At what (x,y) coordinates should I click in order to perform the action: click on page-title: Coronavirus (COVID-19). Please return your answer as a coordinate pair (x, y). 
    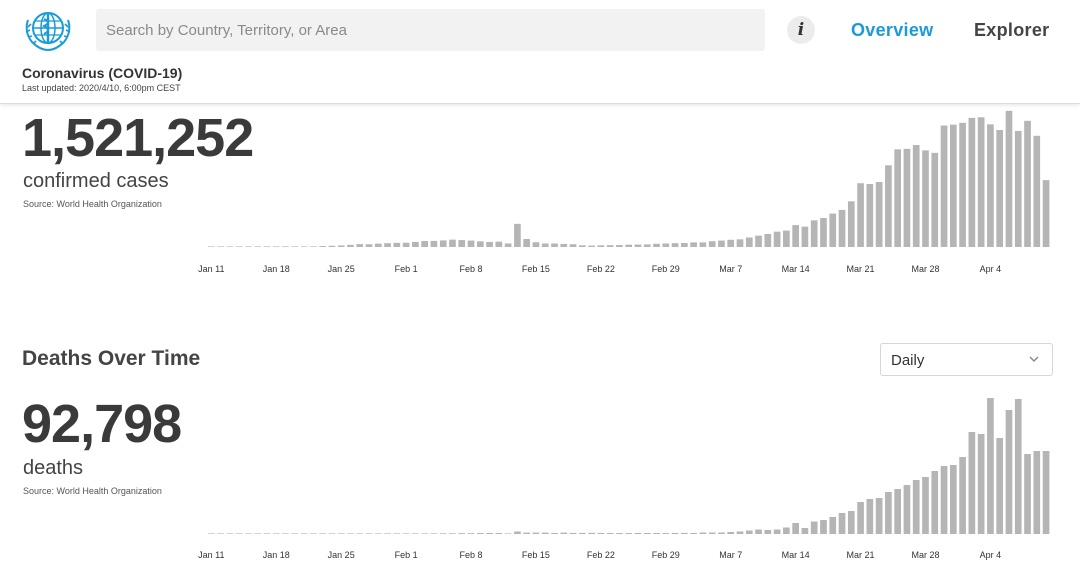
    Looking at the image, I should click on (102, 73).